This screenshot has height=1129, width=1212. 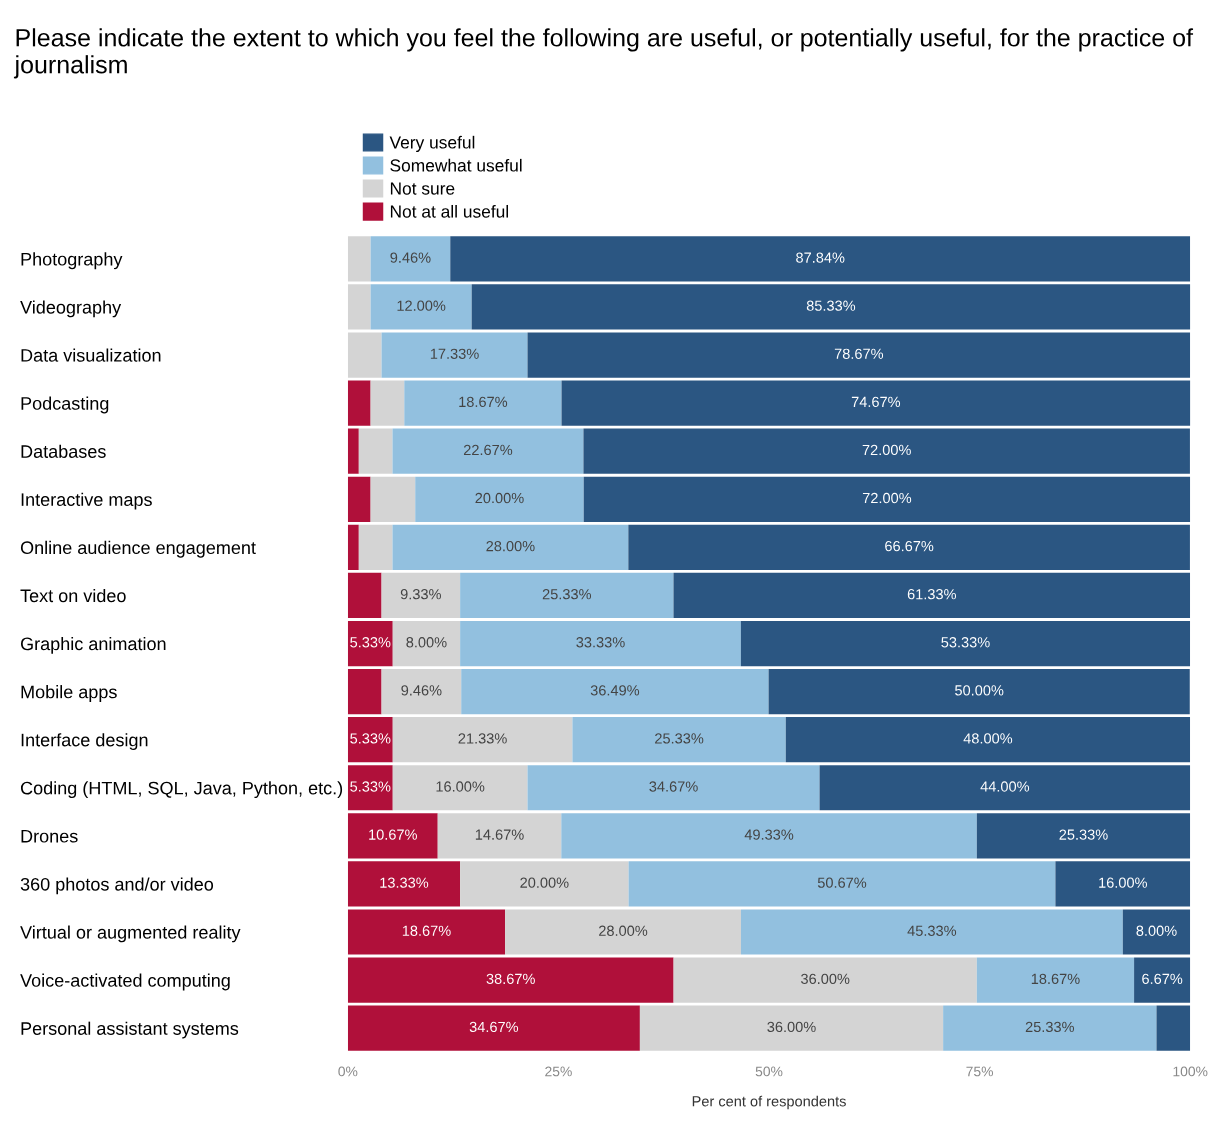 I want to click on data-label: 50.67%, so click(x=842, y=882).